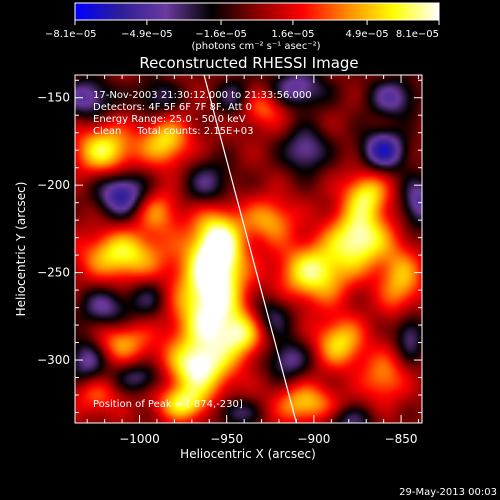 Image resolution: width=500 pixels, height=500 pixels. I want to click on x-tick-label: −900, so click(313, 439).